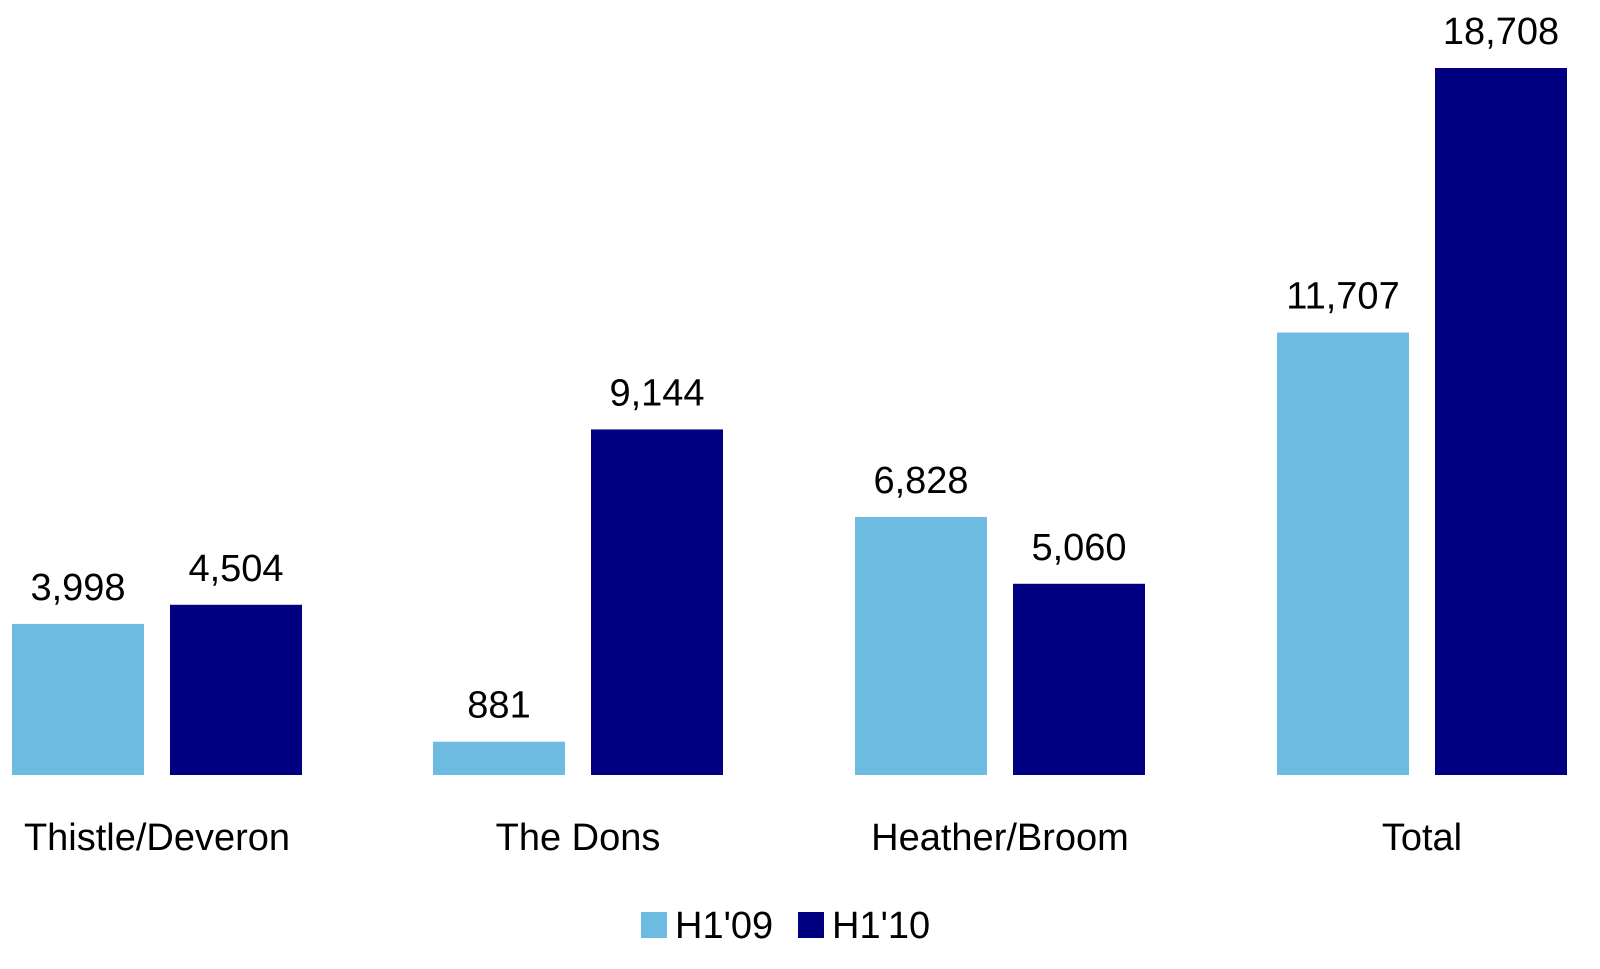 Image resolution: width=1600 pixels, height=969 pixels. What do you see at coordinates (235, 569) in the screenshot?
I see `data-label: 4,504` at bounding box center [235, 569].